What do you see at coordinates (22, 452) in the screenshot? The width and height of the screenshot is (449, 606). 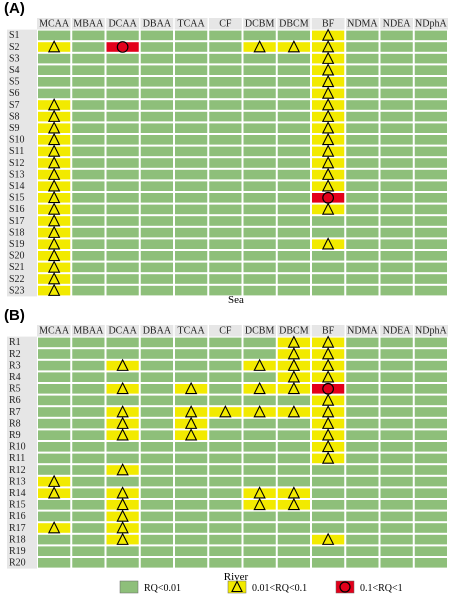 I see `panel-b-row-label-bg` at bounding box center [22, 452].